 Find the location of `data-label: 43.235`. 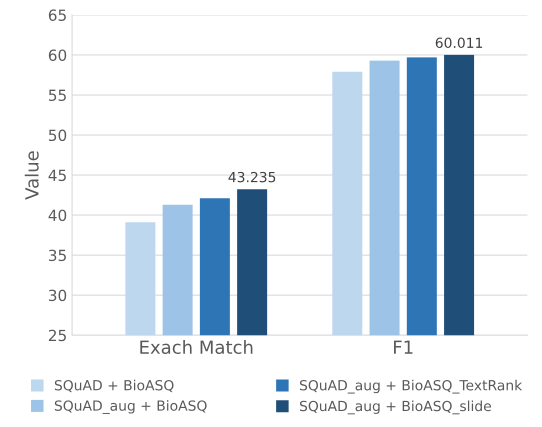

data-label: 43.235 is located at coordinates (252, 177).